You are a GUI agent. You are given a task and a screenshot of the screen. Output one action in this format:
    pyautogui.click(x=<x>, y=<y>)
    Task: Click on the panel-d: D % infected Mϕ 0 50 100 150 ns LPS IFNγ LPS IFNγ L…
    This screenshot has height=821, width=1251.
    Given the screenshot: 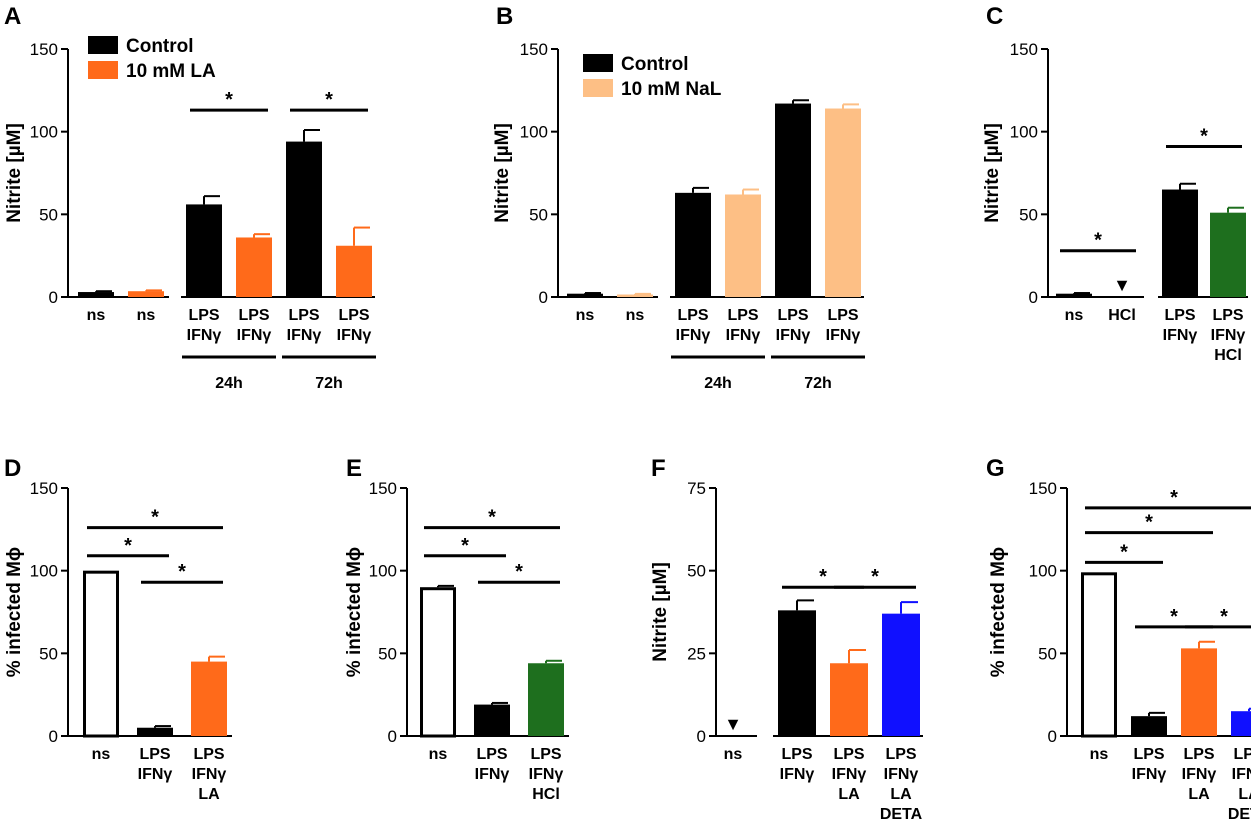 What is the action you would take?
    pyautogui.click(x=118, y=629)
    